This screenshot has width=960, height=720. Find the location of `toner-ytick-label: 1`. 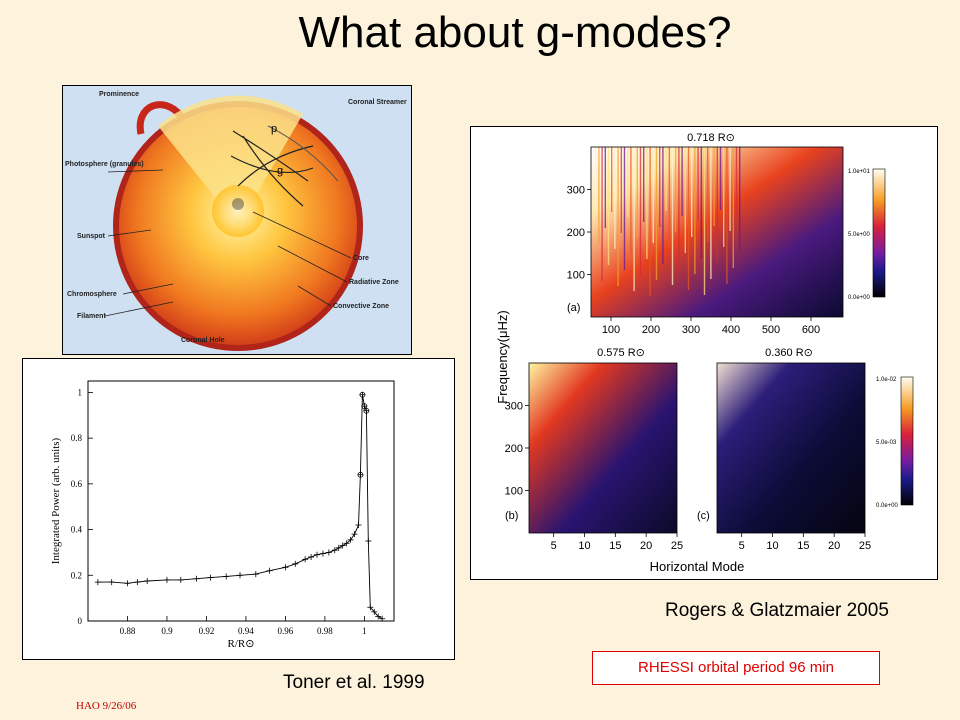

toner-ytick-label: 1 is located at coordinates (80, 392).